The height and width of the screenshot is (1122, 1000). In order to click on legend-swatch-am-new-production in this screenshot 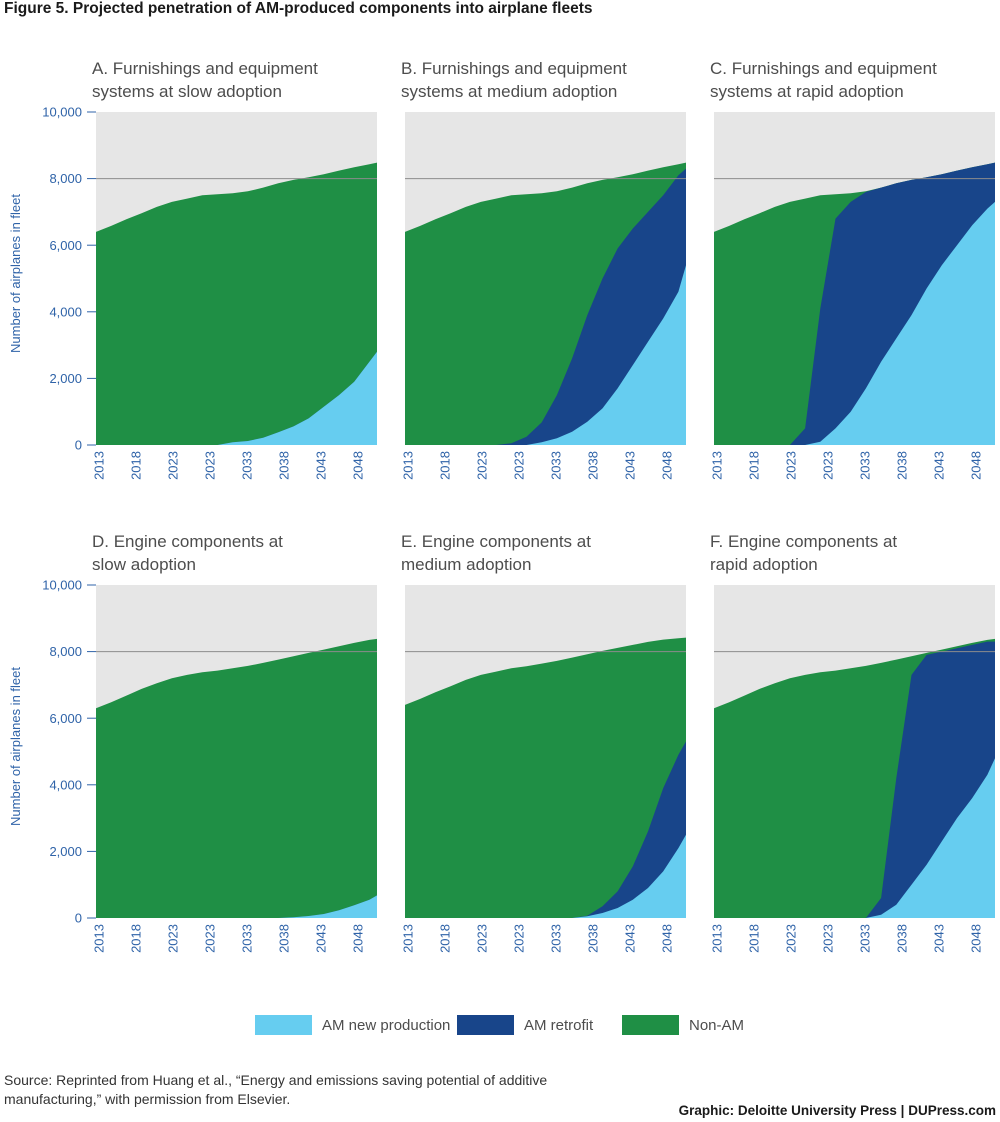, I will do `click(283, 1025)`.